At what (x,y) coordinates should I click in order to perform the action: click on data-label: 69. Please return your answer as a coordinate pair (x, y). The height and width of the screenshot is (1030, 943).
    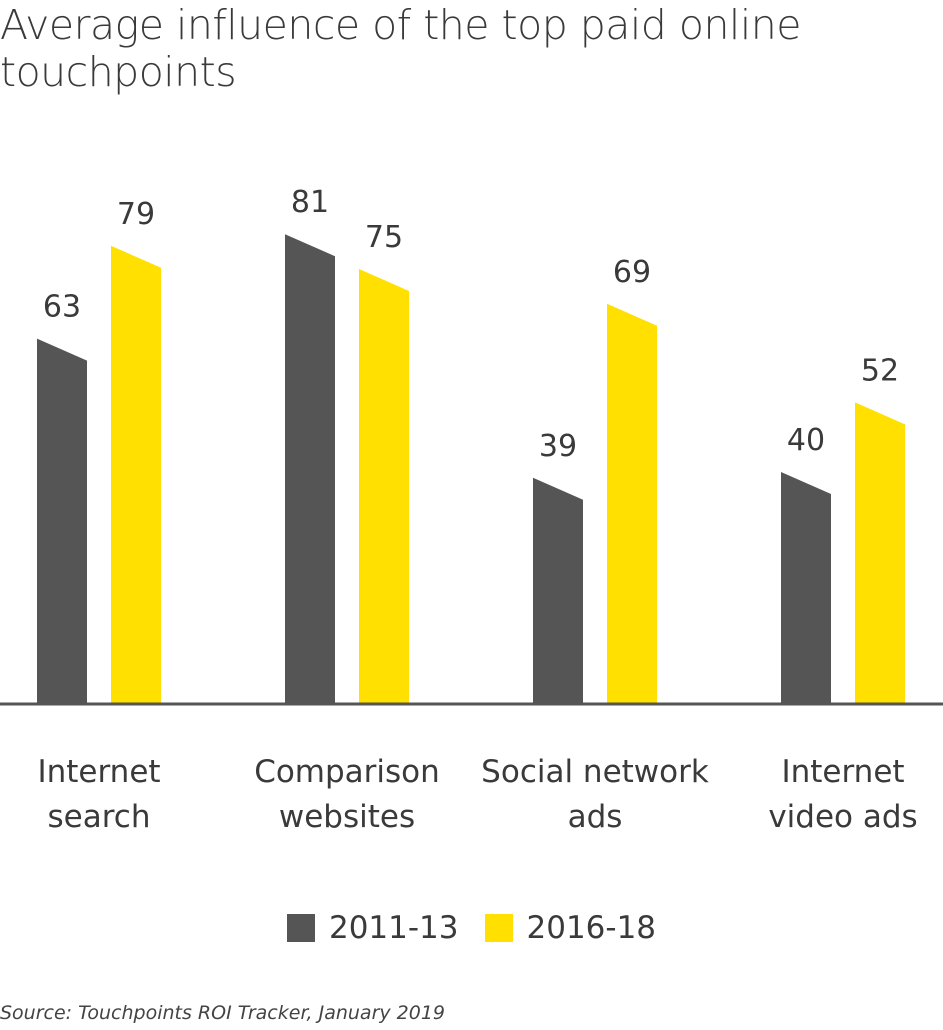
    Looking at the image, I should click on (632, 272).